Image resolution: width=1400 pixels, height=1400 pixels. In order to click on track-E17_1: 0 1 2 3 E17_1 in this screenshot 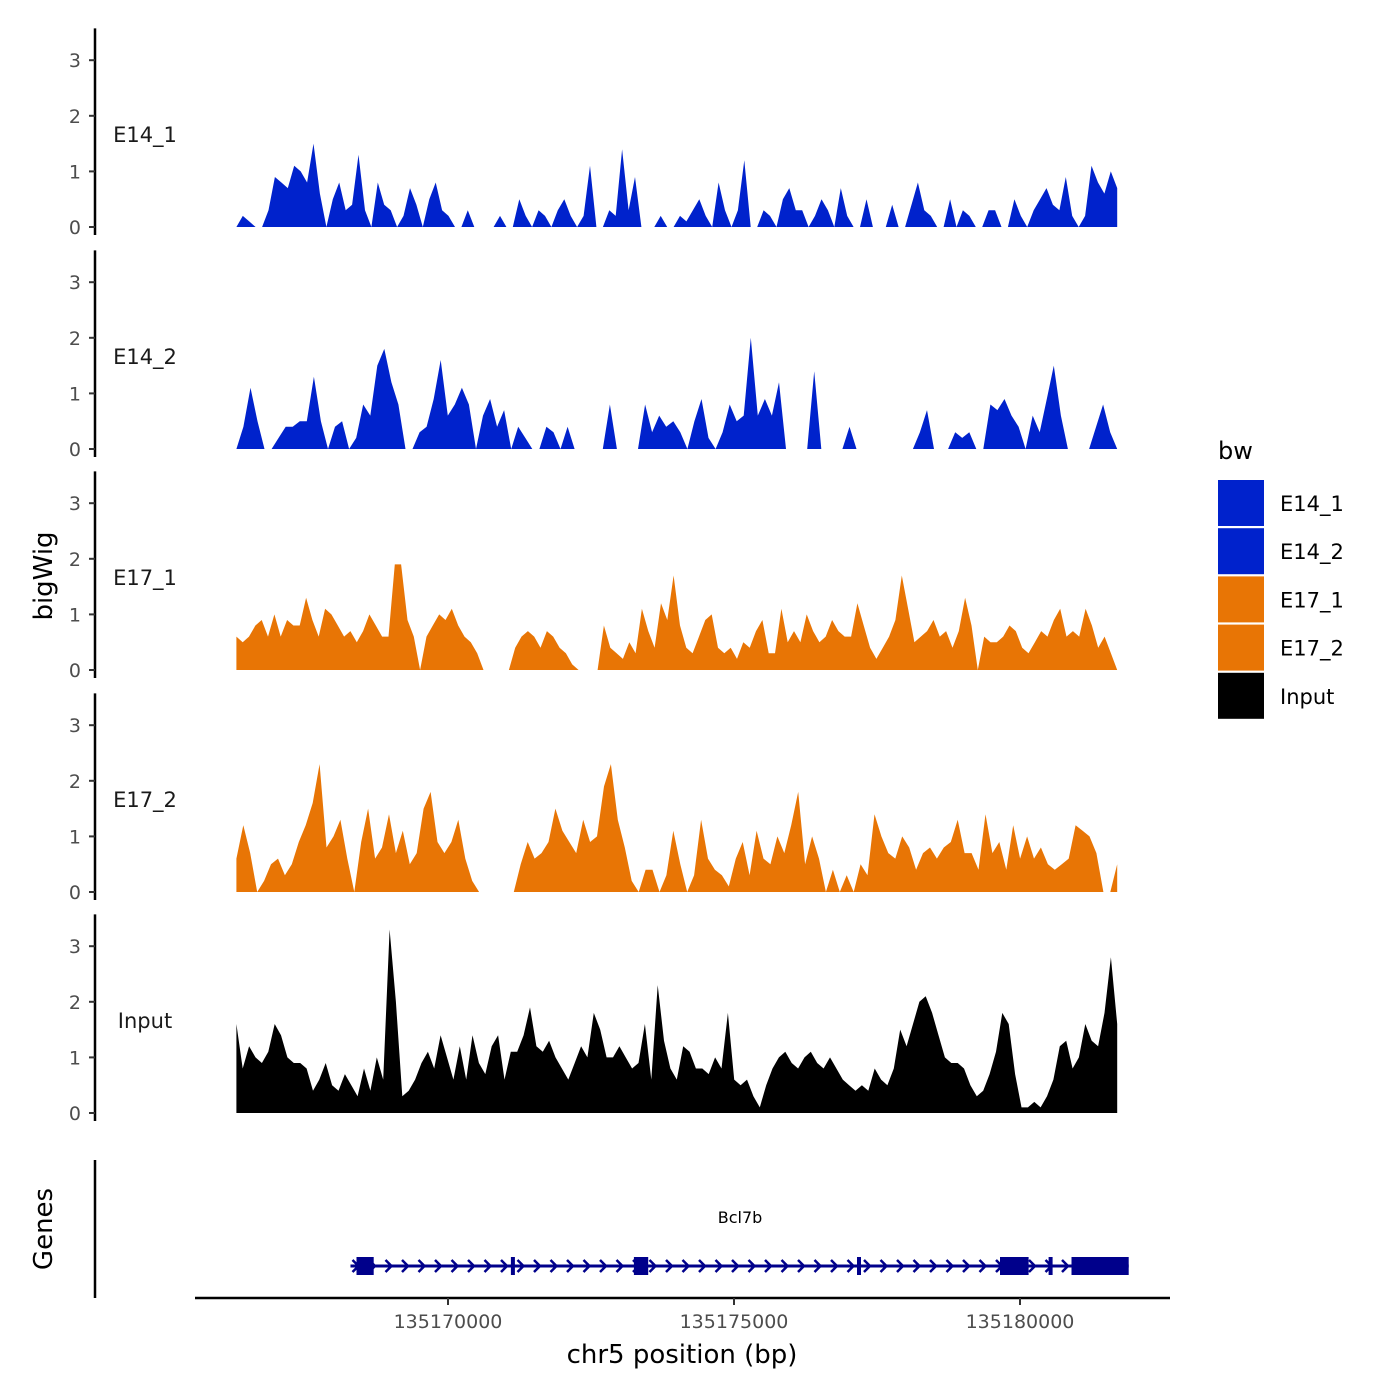, I will do `click(593, 576)`.